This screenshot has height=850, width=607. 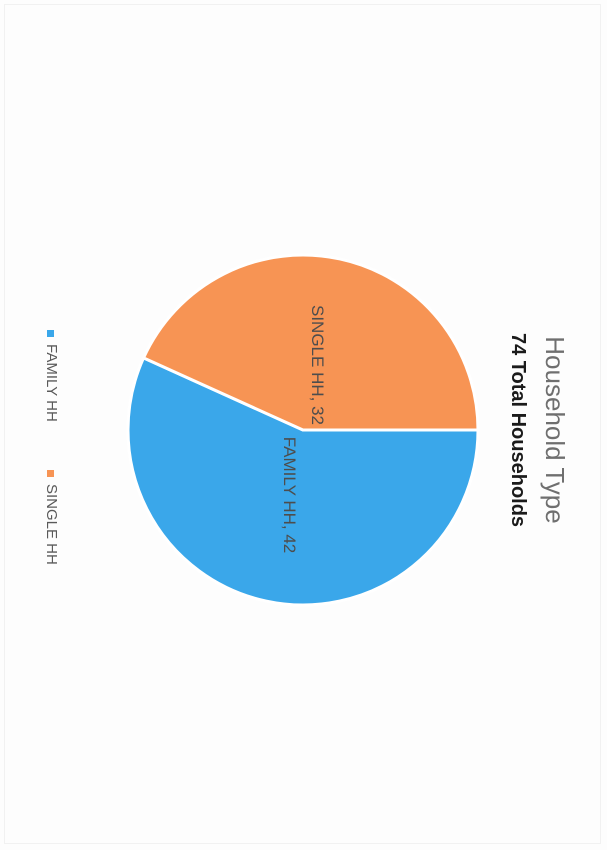 What do you see at coordinates (518, 430) in the screenshot?
I see `chart-subtitle: 74 Total Households` at bounding box center [518, 430].